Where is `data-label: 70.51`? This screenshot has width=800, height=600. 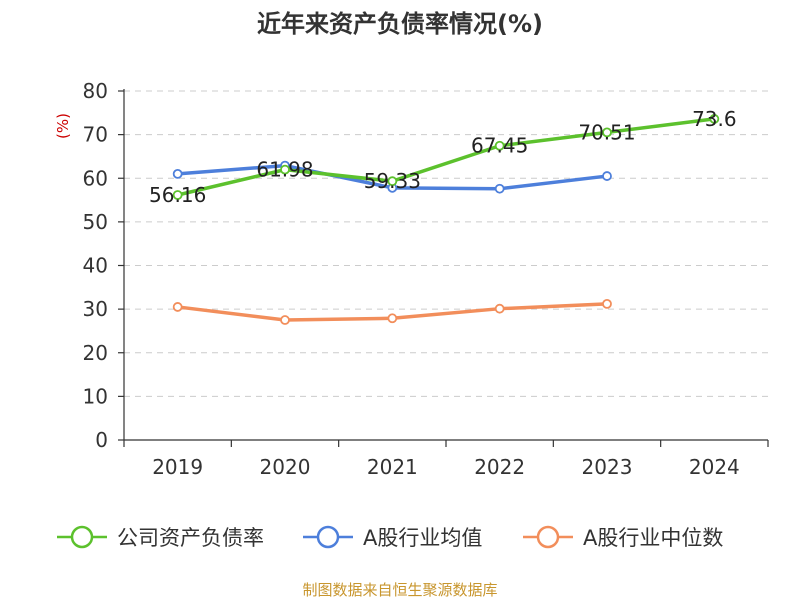 data-label: 70.51 is located at coordinates (606, 132).